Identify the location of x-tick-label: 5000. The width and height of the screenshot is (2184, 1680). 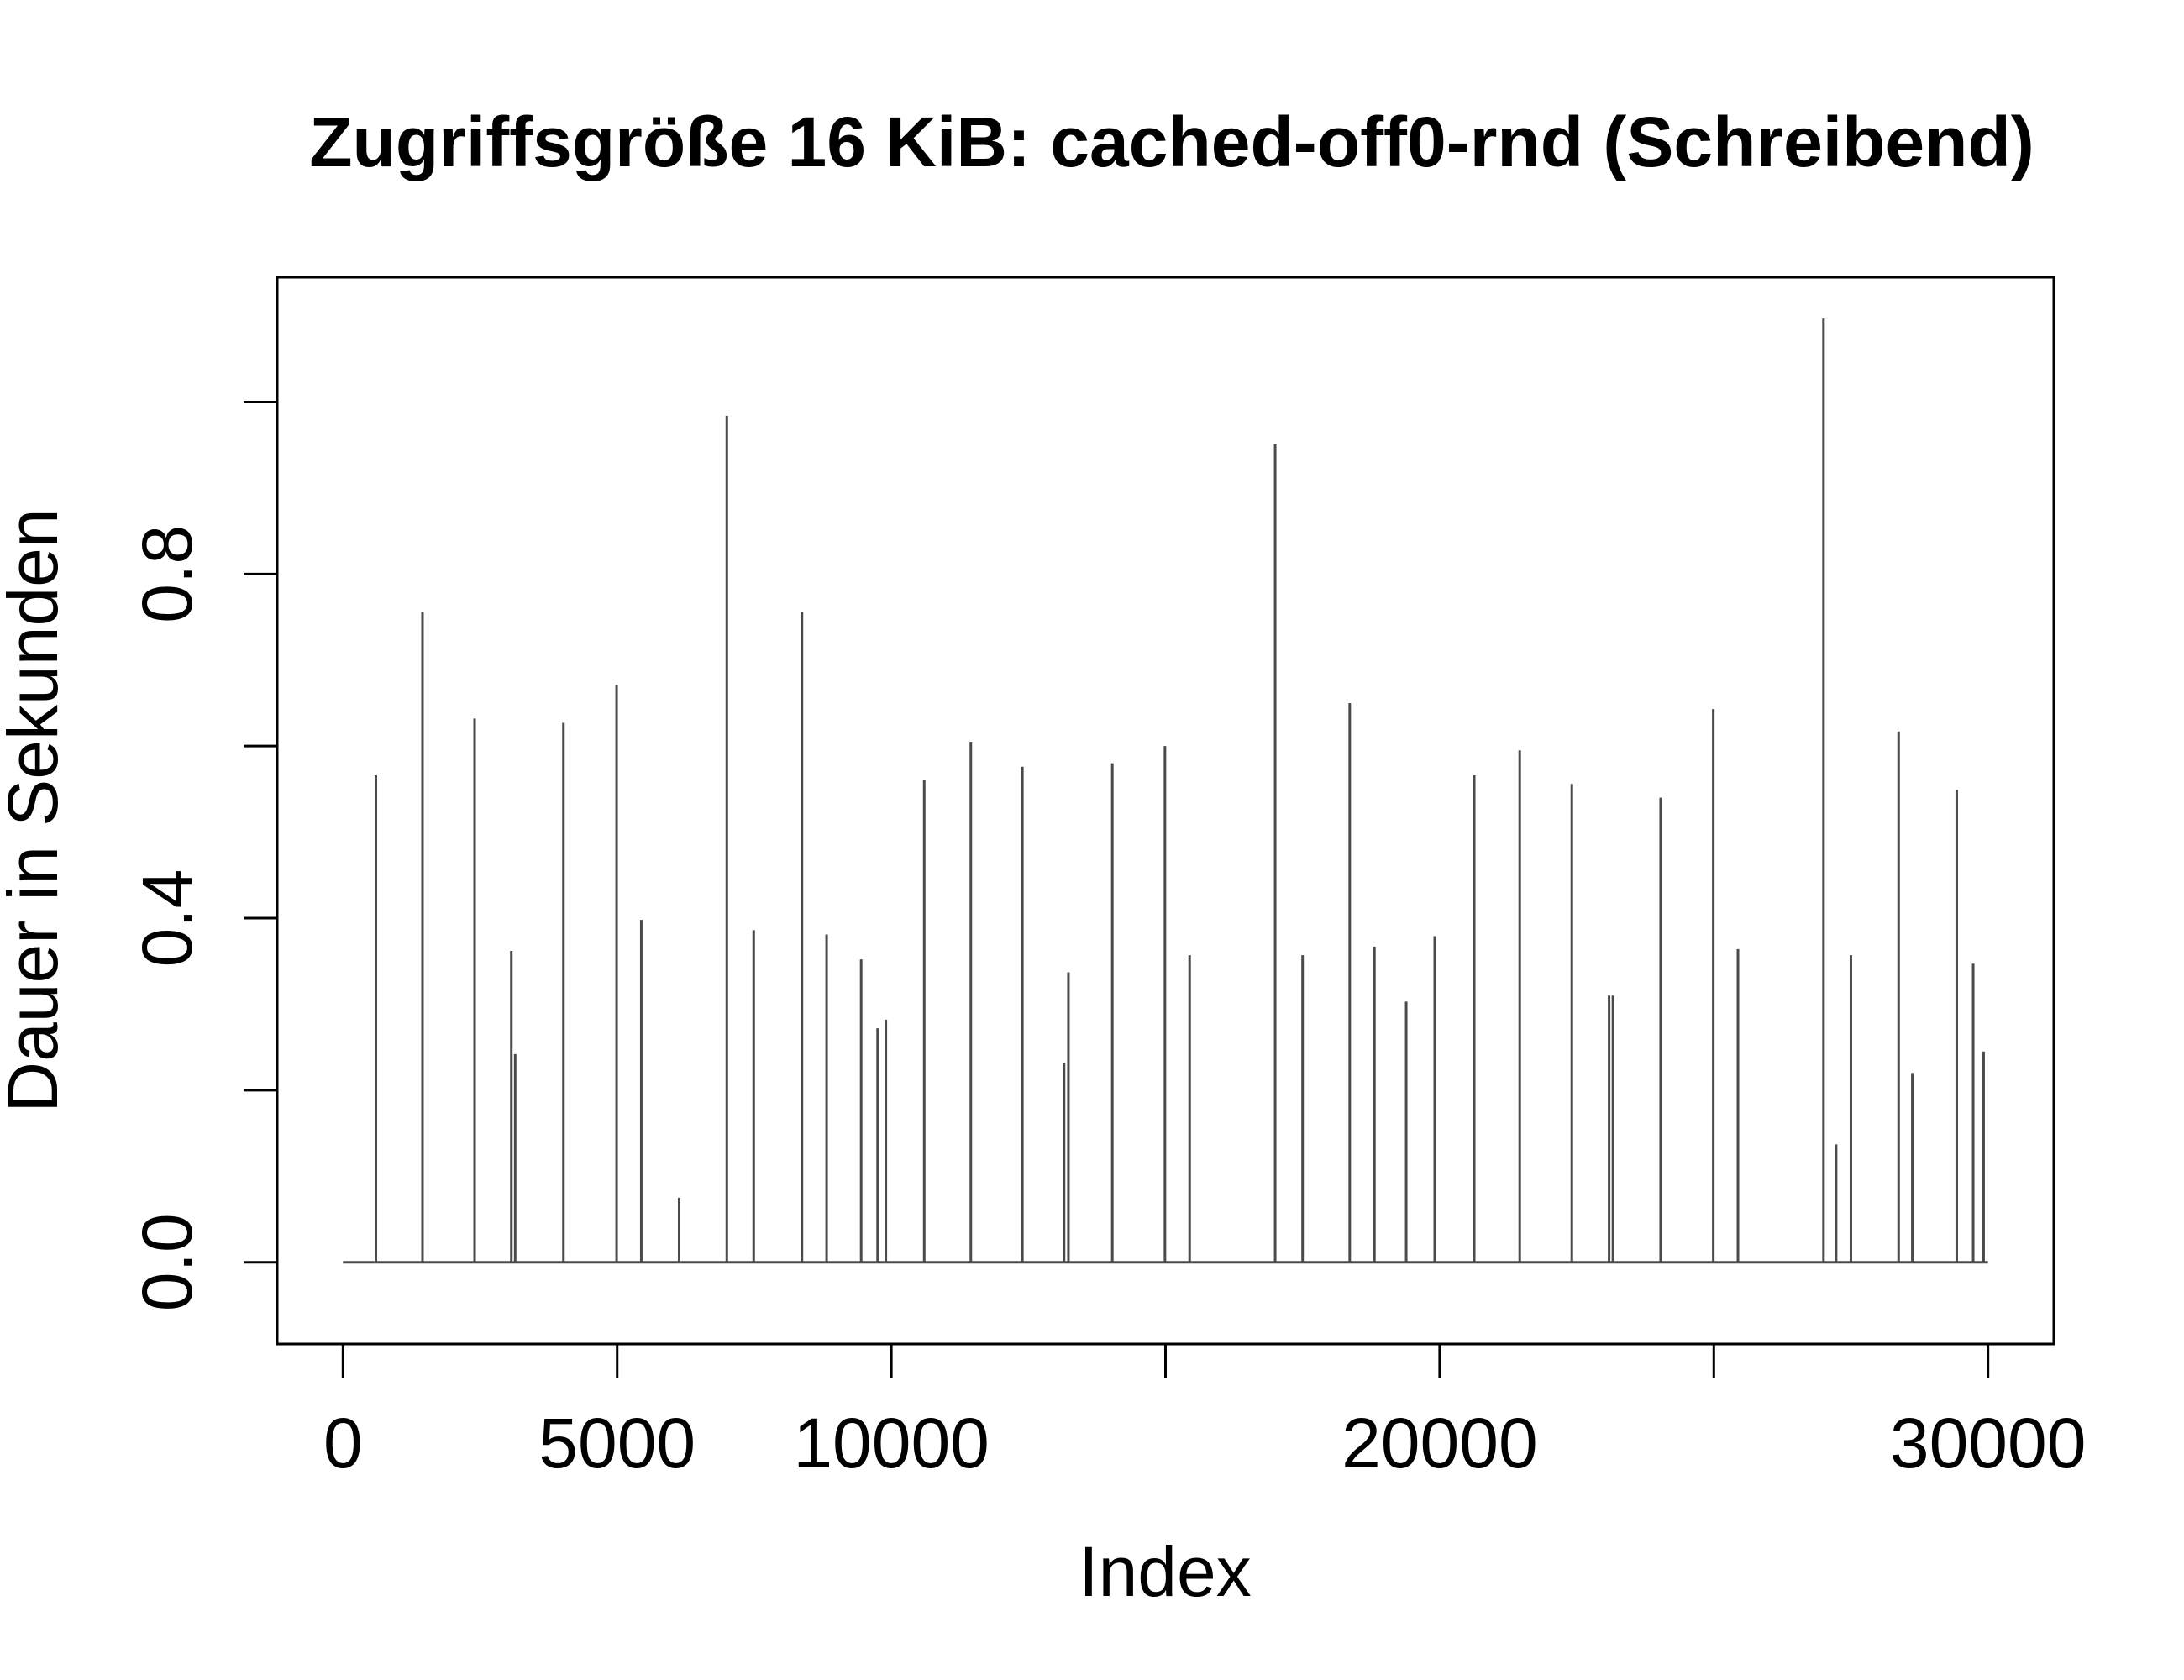
(617, 1443).